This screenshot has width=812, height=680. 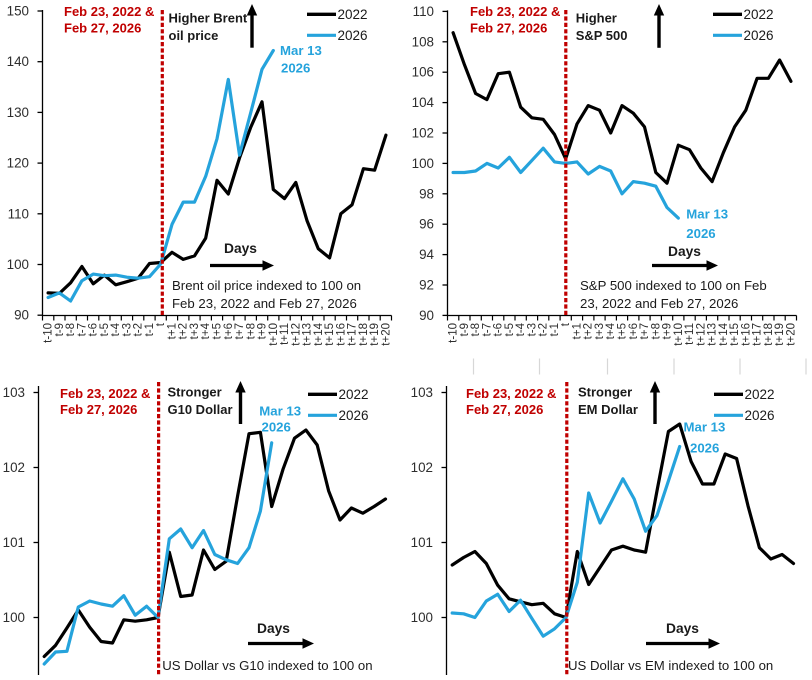 What do you see at coordinates (18, 11) in the screenshot?
I see `svg-text: 150` at bounding box center [18, 11].